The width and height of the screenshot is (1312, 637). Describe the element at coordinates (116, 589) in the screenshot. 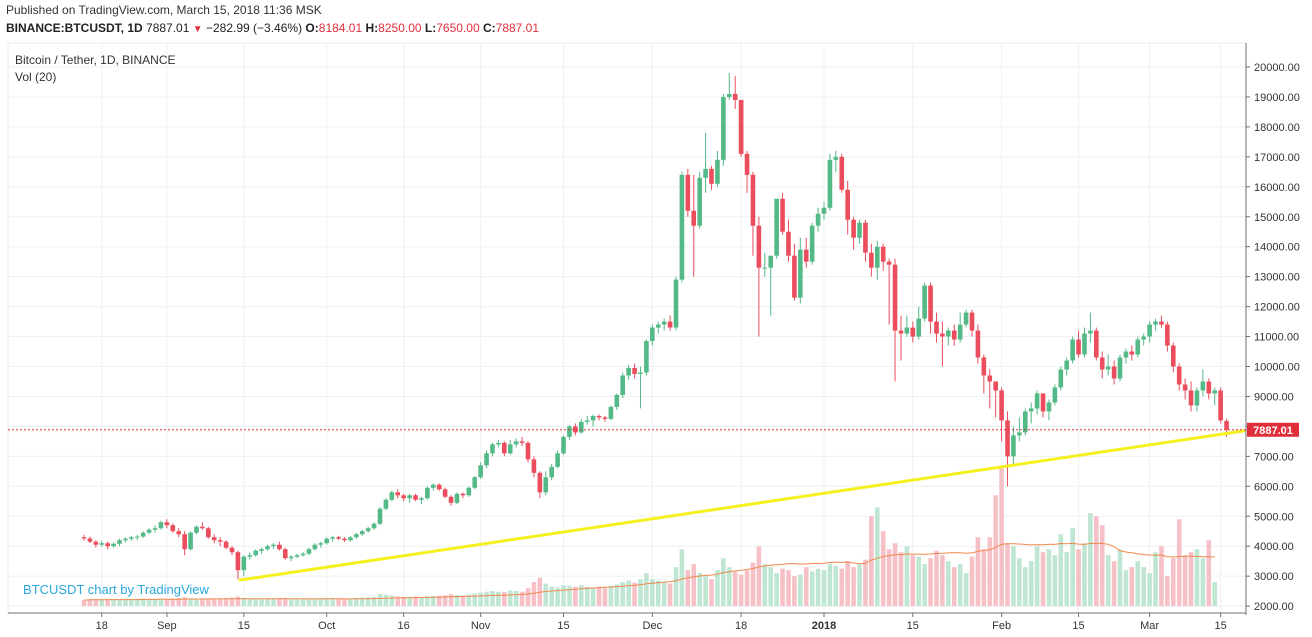

I see `watermark-link: BTCUSDT chart by TradingView` at that location.